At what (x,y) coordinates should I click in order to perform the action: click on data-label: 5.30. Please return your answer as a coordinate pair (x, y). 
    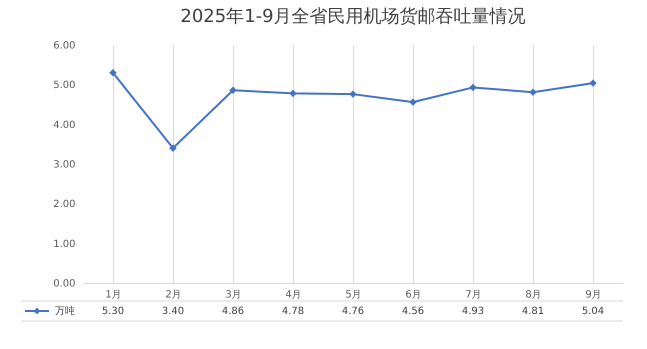
    Looking at the image, I should click on (113, 311).